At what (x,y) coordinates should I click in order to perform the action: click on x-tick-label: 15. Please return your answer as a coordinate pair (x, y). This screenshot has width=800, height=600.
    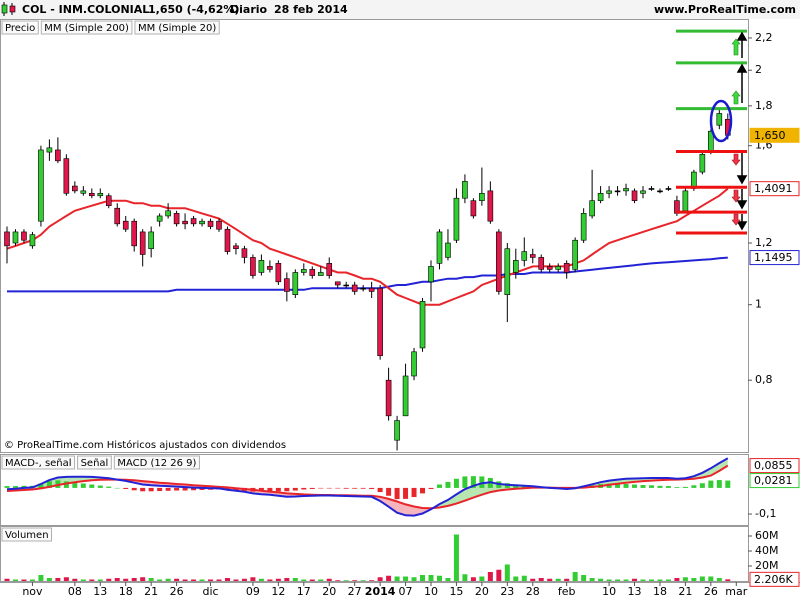
    Looking at the image, I should click on (456, 591).